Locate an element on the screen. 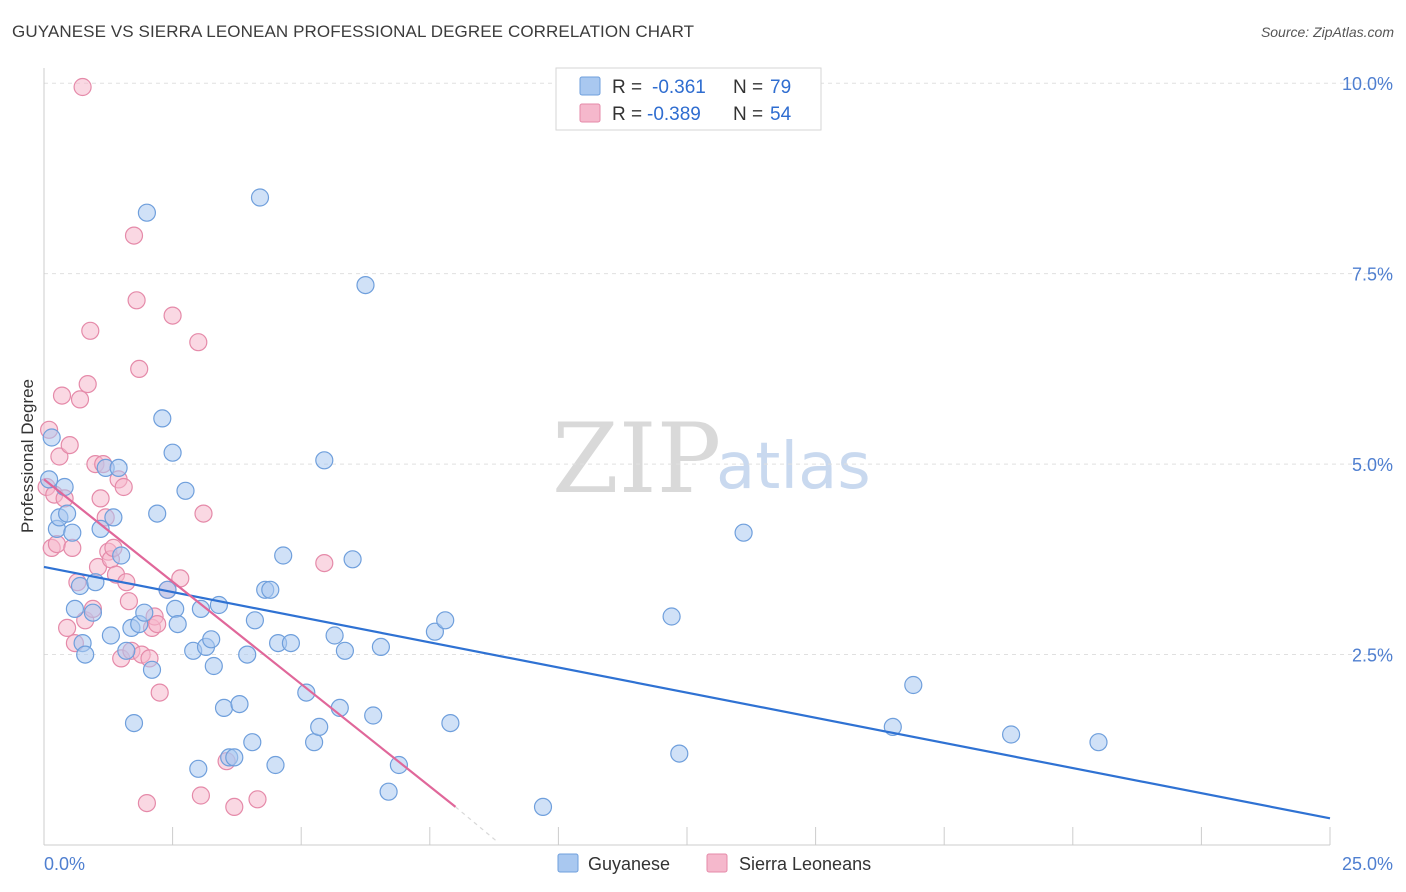 This screenshot has width=1406, height=892. legend-n-value-1: 79 is located at coordinates (780, 87).